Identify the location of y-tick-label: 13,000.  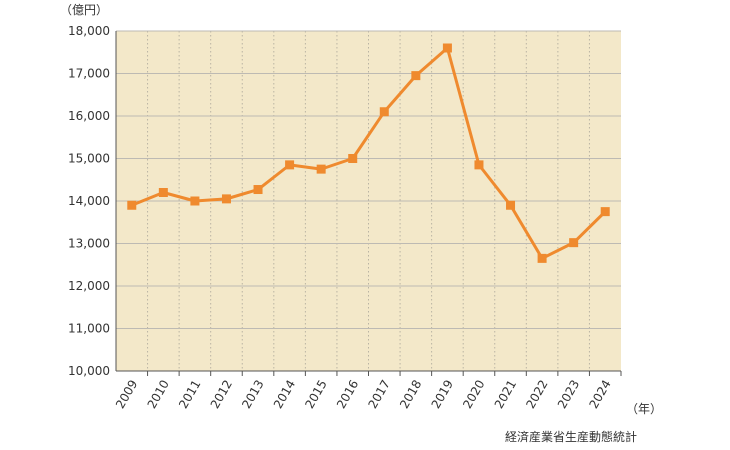
(89, 244).